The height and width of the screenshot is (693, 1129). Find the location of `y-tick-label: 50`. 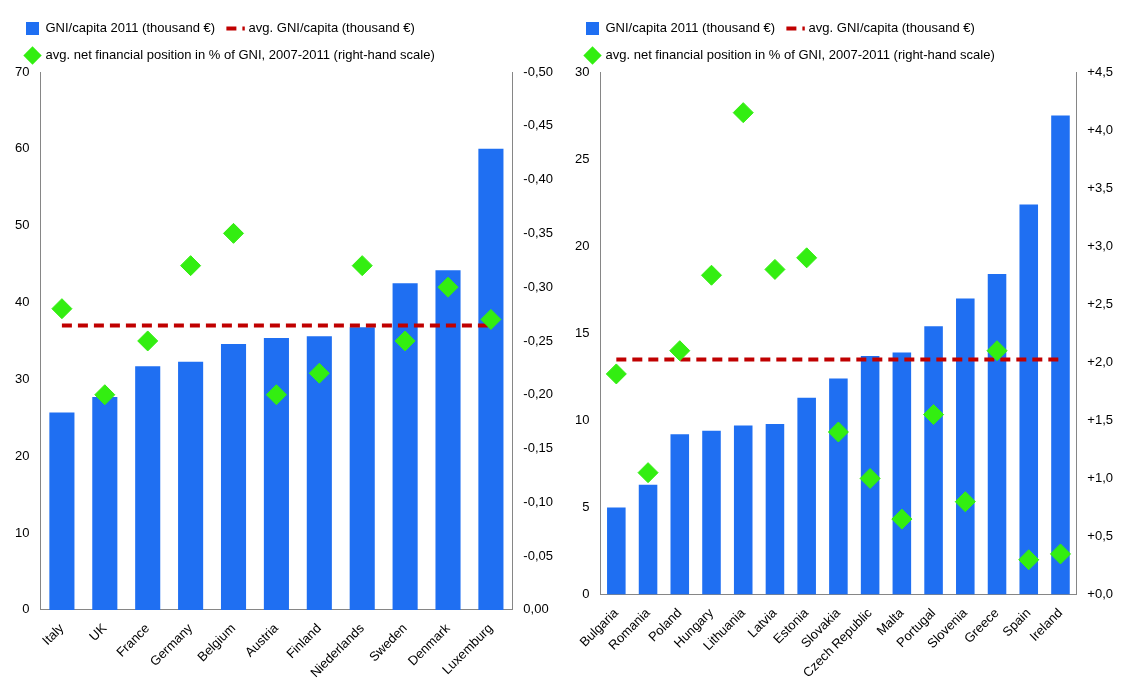

y-tick-label: 50 is located at coordinates (22, 225).